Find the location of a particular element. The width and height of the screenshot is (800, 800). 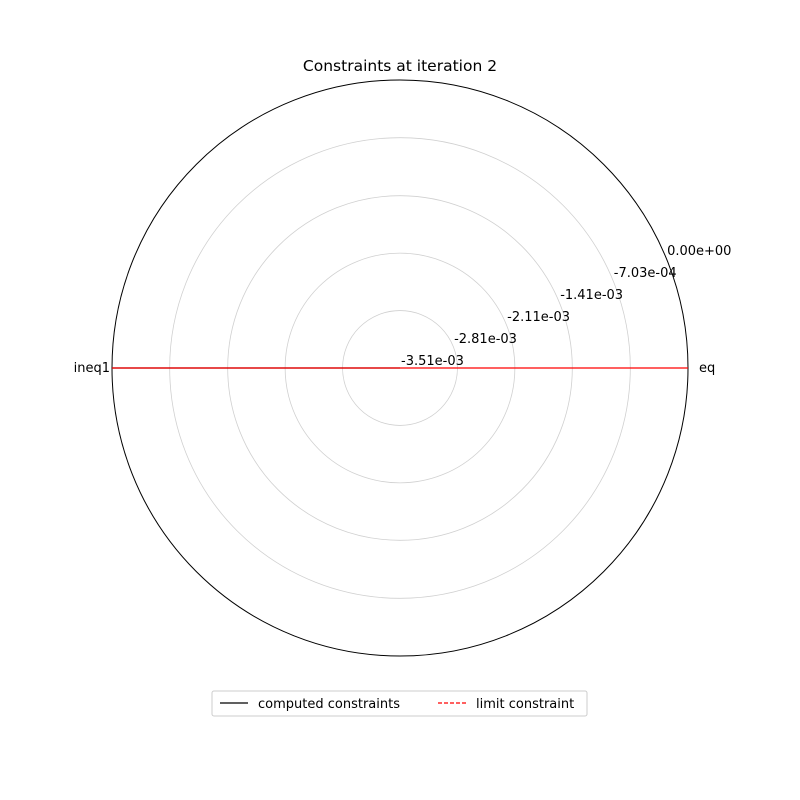

legend-box is located at coordinates (399, 703).